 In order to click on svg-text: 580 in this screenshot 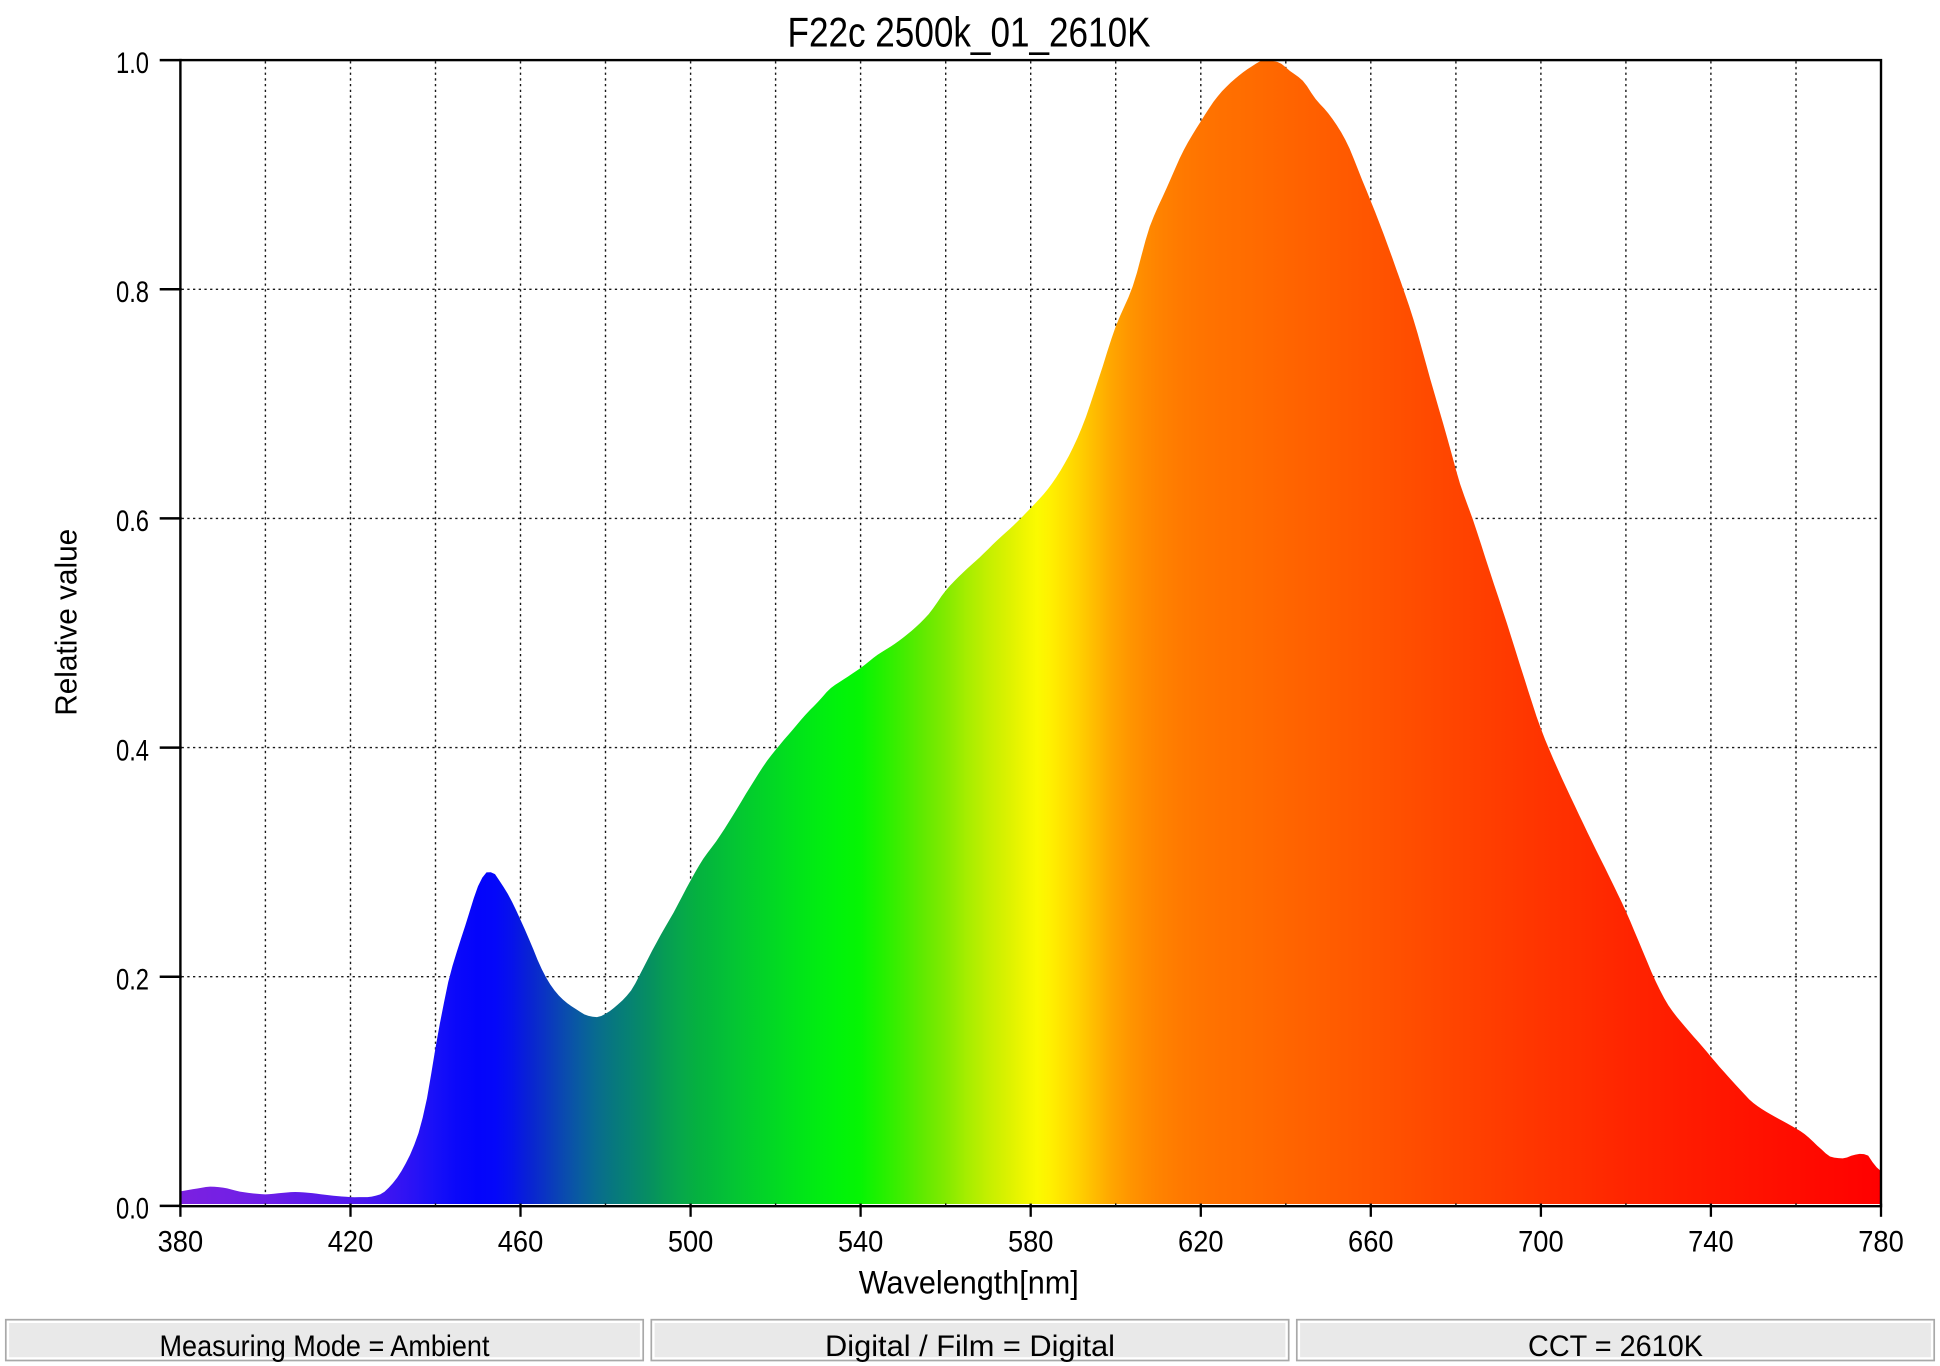, I will do `click(1031, 1241)`.